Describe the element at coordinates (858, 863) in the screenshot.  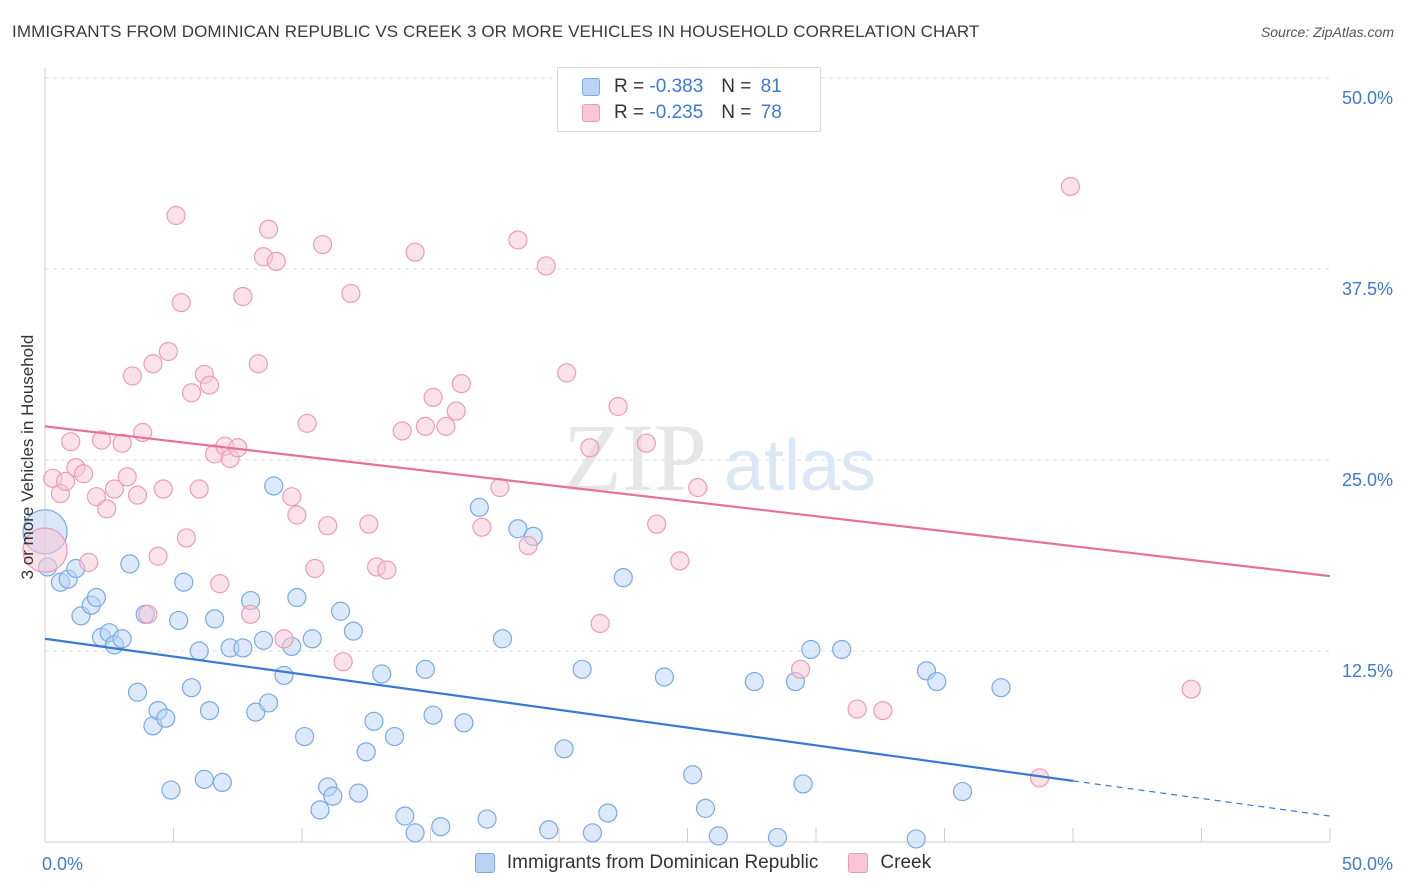
I see `legend-swatch-pink` at that location.